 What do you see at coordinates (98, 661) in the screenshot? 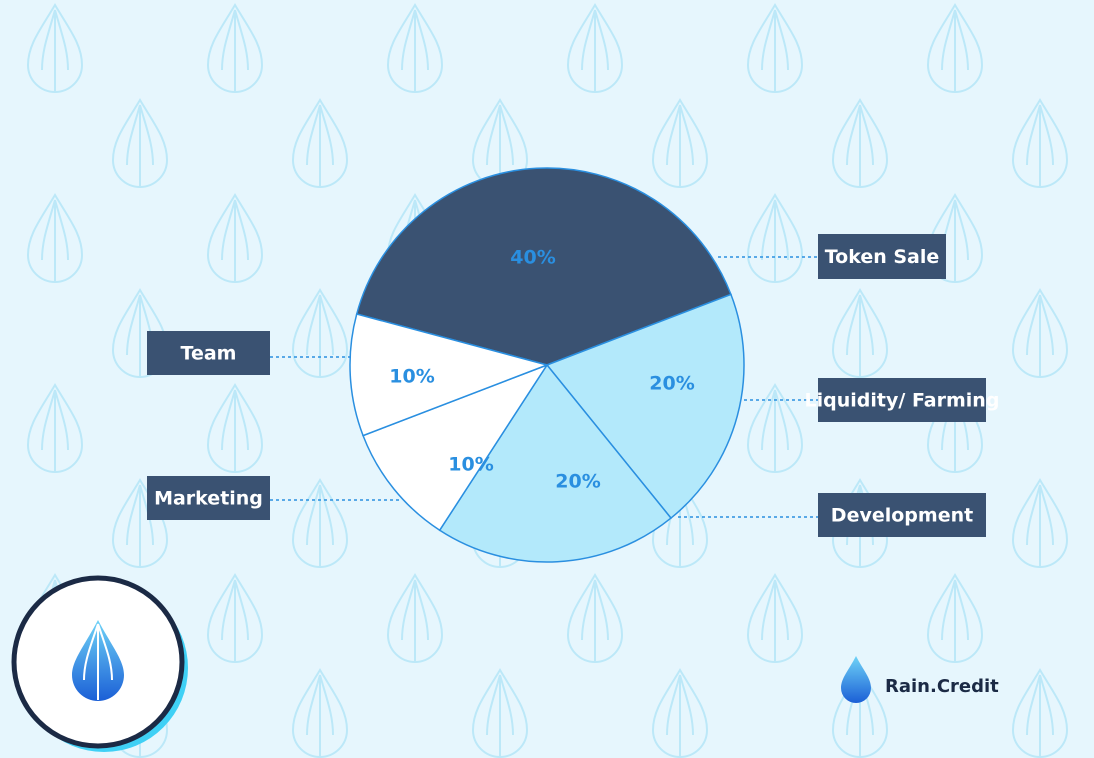
I see `logo-drop-lines` at bounding box center [98, 661].